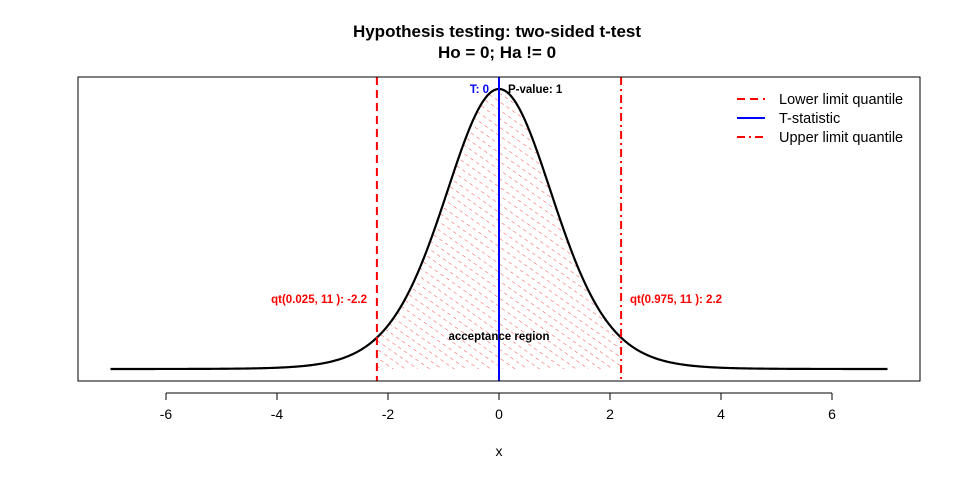 The image size is (960, 480). What do you see at coordinates (497, 31) in the screenshot?
I see `chart-title: Hypothesis testing: two-sided t-test` at bounding box center [497, 31].